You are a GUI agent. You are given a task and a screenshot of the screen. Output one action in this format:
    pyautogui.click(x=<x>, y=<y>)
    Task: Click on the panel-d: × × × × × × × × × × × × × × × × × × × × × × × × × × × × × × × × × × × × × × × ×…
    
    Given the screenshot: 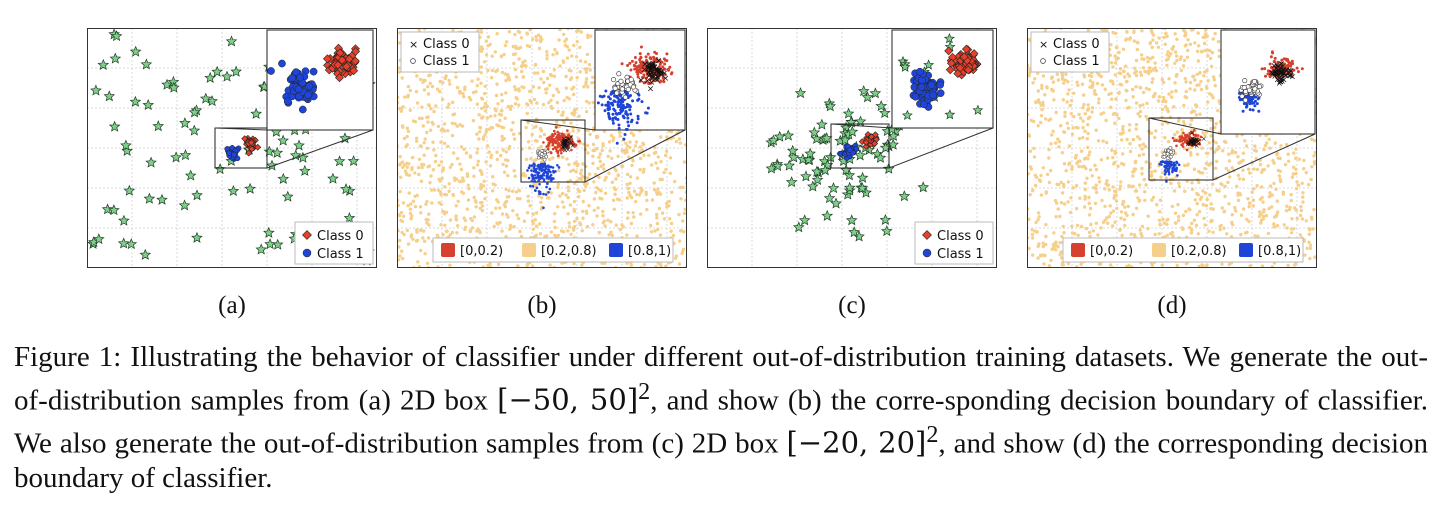 What is the action you would take?
    pyautogui.click(x=1172, y=148)
    